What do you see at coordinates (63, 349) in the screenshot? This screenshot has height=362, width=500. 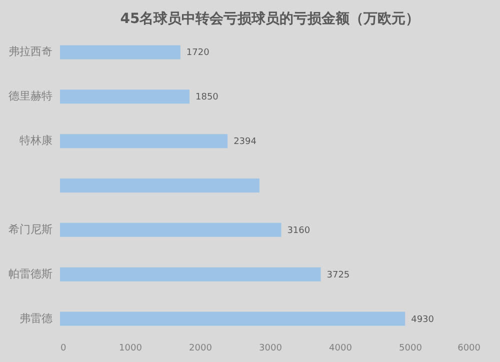 I see `x-tick-label: 0` at bounding box center [63, 349].